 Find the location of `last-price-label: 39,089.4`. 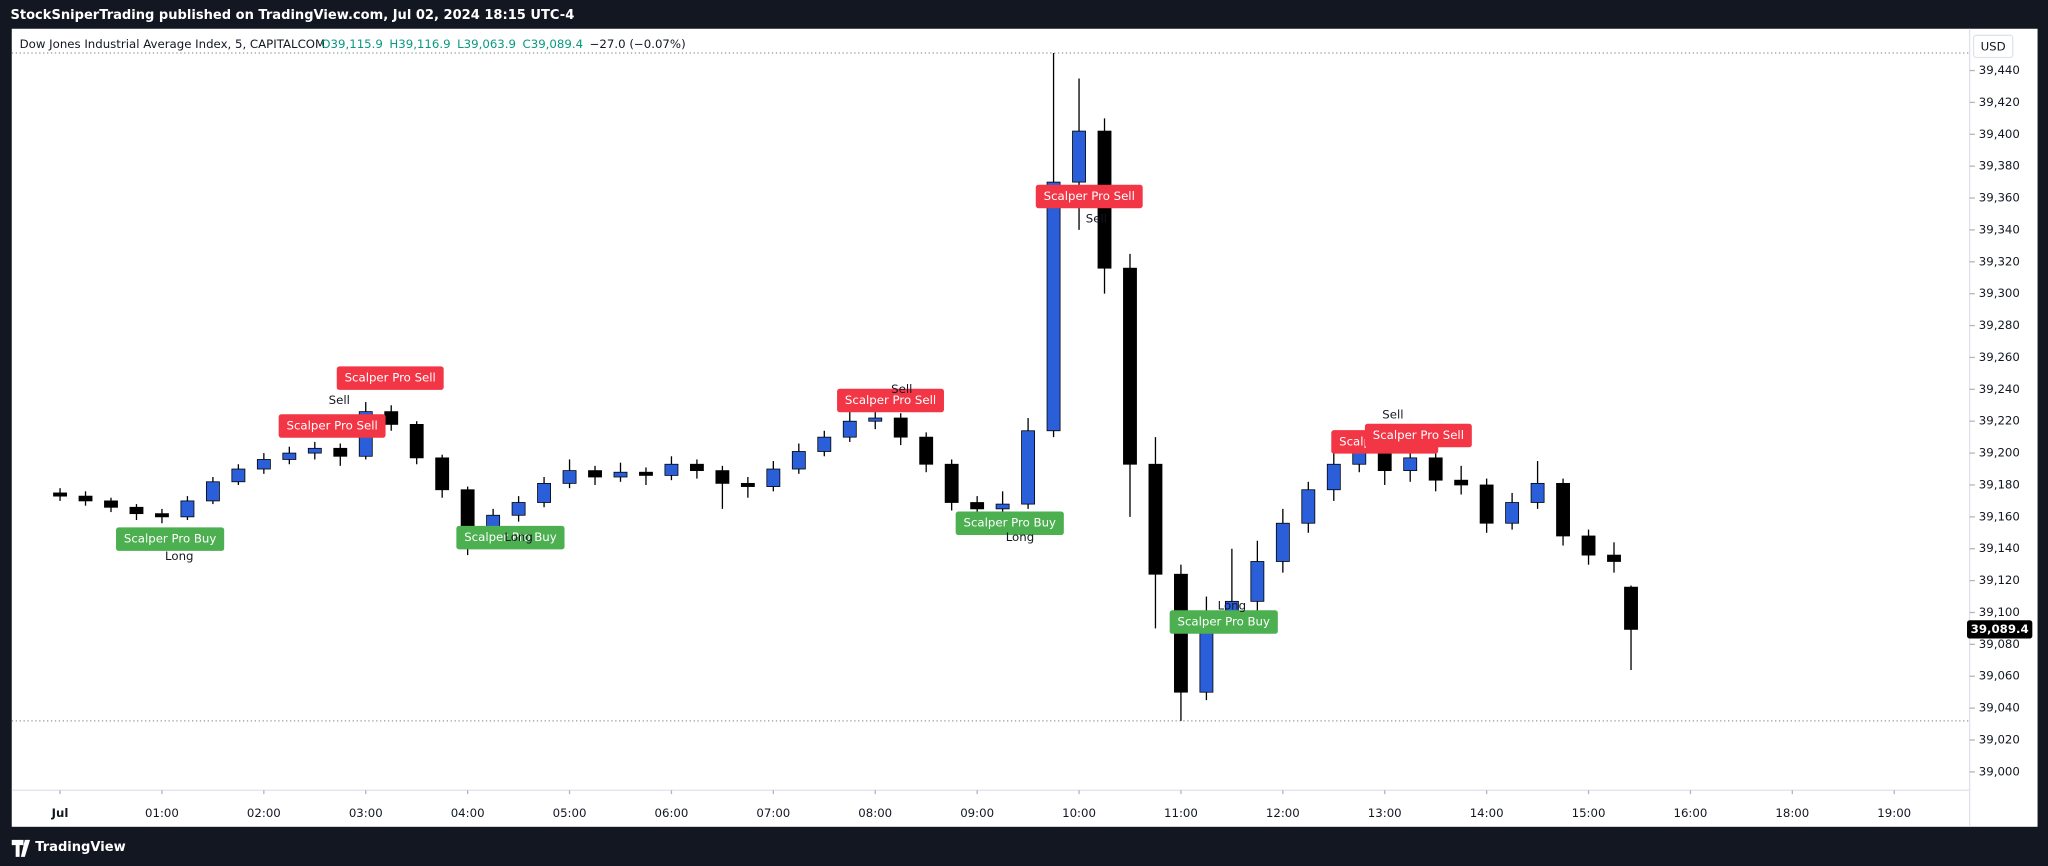

last-price-label: 39,089.4 is located at coordinates (2000, 629).